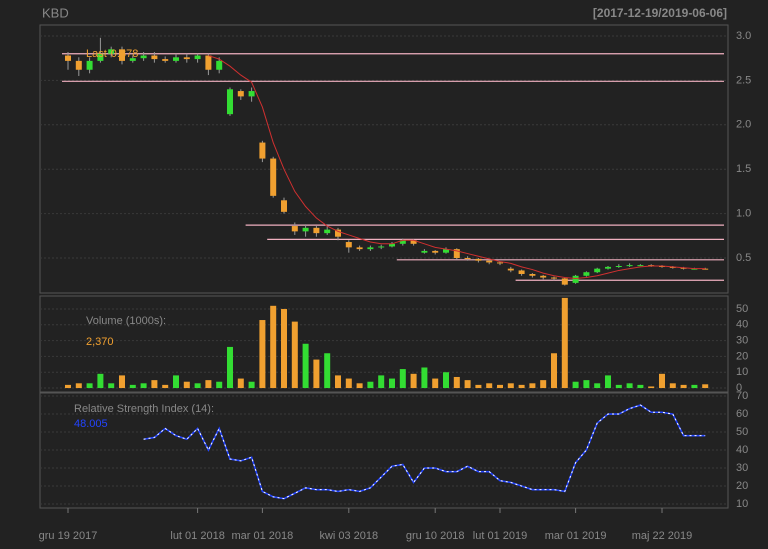 The width and height of the screenshot is (768, 549). I want to click on panel-label: Volume (1000s):, so click(126, 321).